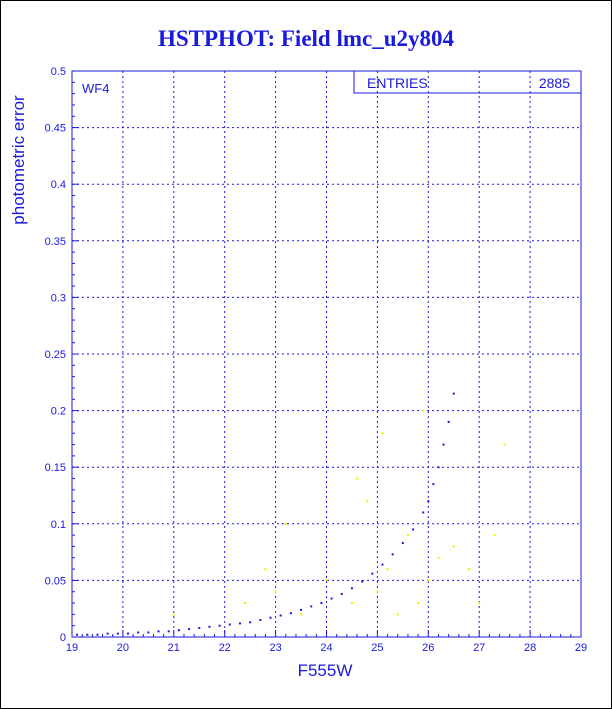 Image resolution: width=612 pixels, height=709 pixels. I want to click on y-tick-label: 0.45, so click(55, 129).